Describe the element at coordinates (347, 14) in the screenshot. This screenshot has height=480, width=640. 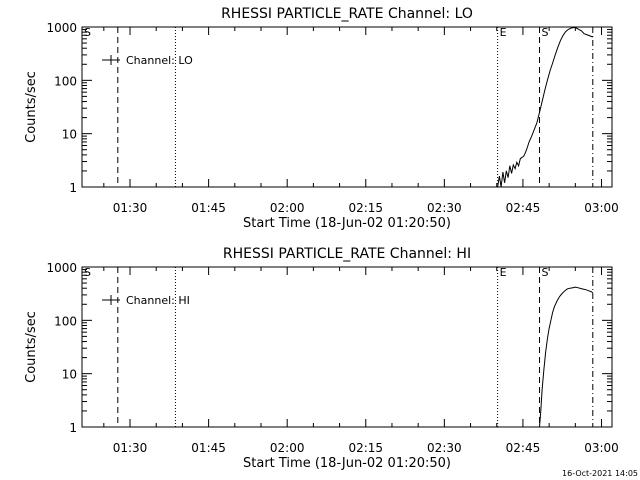
I see `chart-title: RHESSI PARTICLE_RATE Channel: LO` at that location.